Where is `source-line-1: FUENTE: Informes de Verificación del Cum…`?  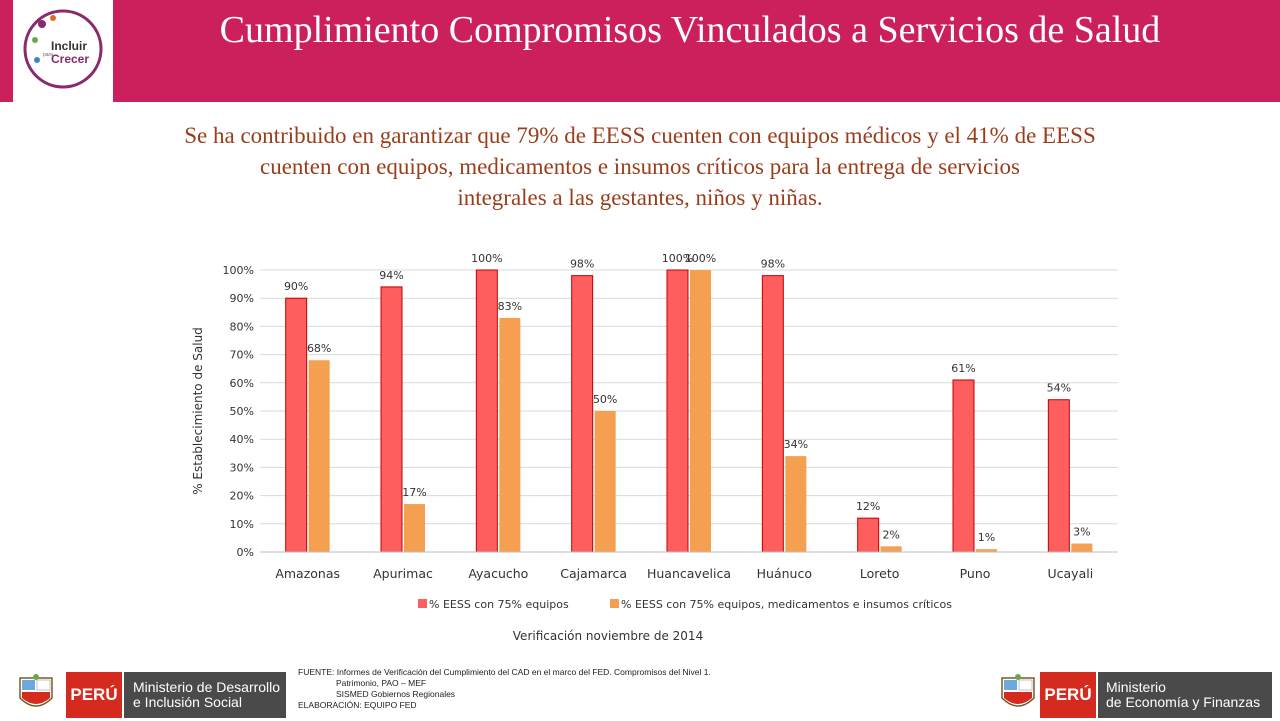 source-line-1: FUENTE: Informes de Verificación del Cum… is located at coordinates (504, 672).